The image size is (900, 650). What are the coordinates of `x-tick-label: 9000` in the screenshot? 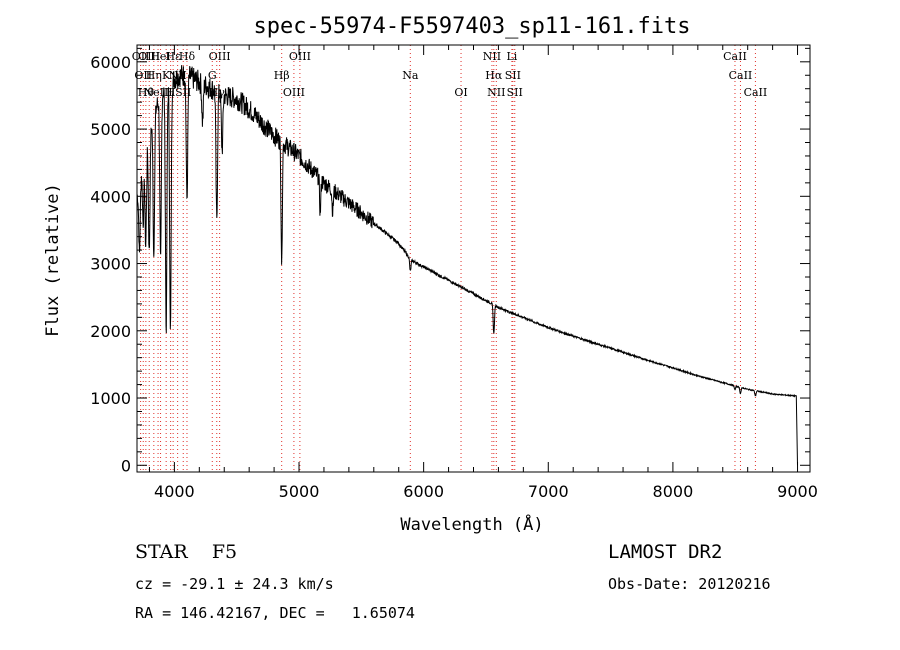 It's located at (797, 491).